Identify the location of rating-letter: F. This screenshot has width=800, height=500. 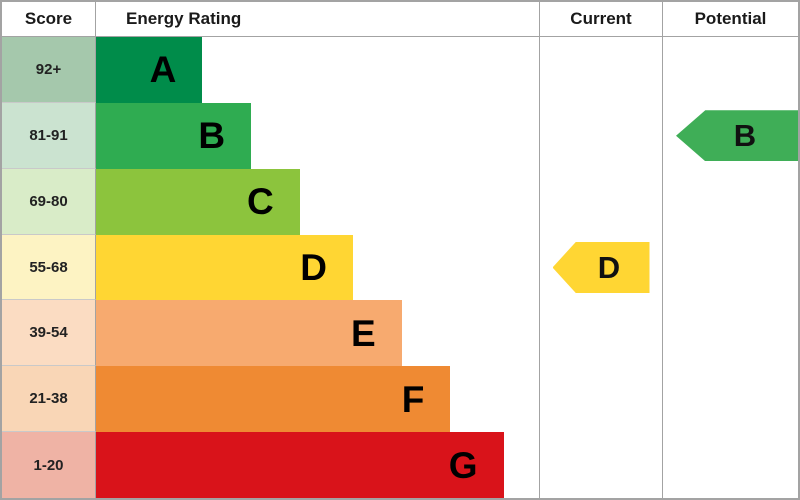
(413, 399).